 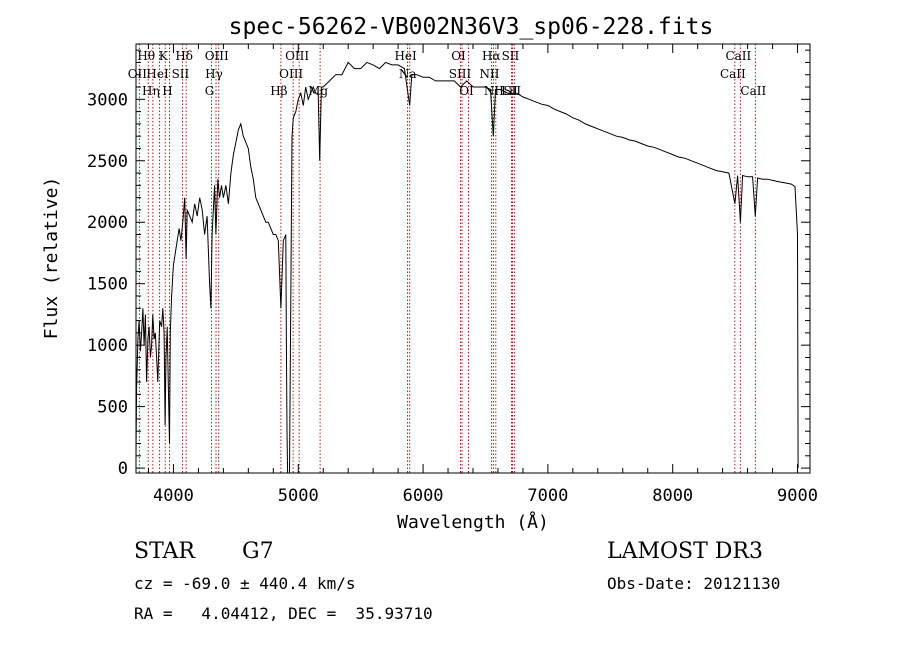 I want to click on x-tick-label: 4000, so click(x=173, y=496).